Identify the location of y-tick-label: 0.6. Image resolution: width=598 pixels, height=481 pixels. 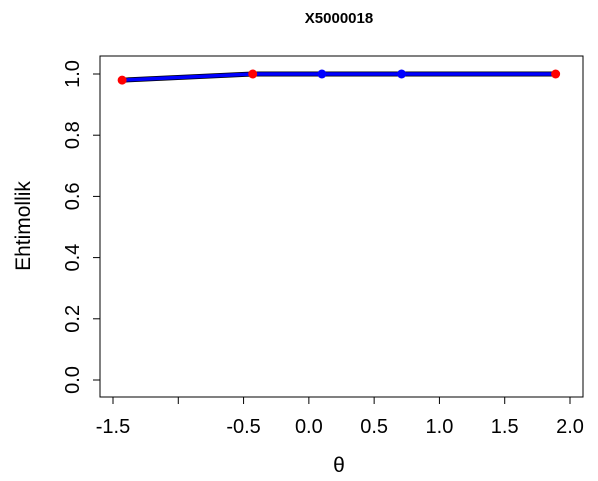
(73, 196).